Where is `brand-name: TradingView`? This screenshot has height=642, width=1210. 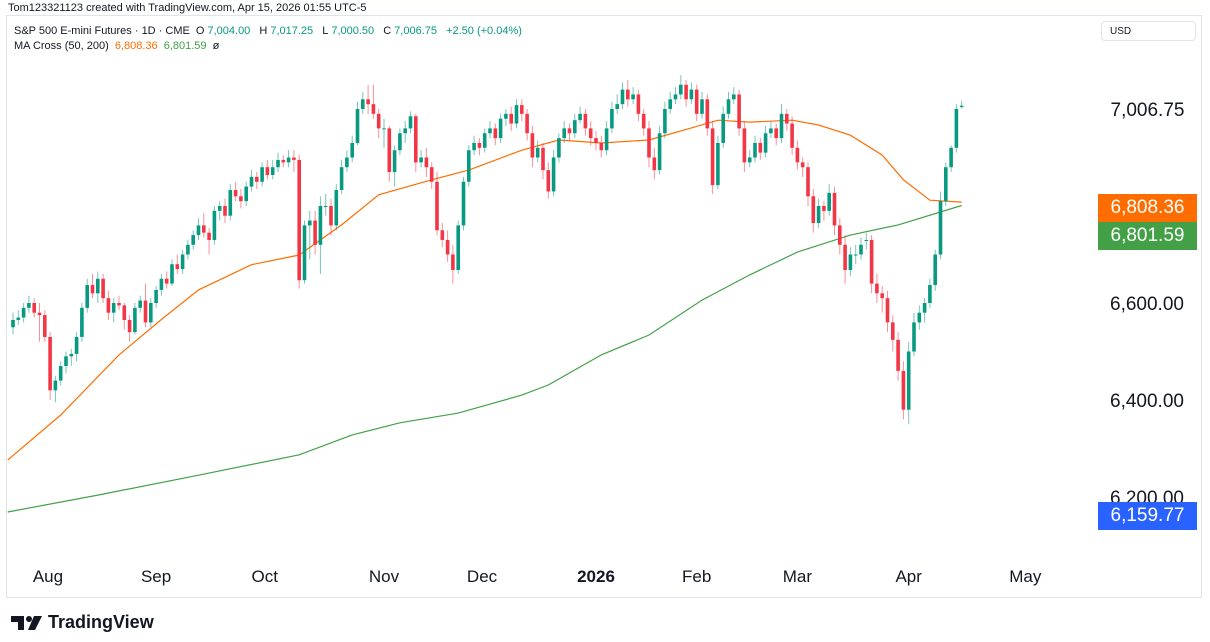 brand-name: TradingView is located at coordinates (101, 622).